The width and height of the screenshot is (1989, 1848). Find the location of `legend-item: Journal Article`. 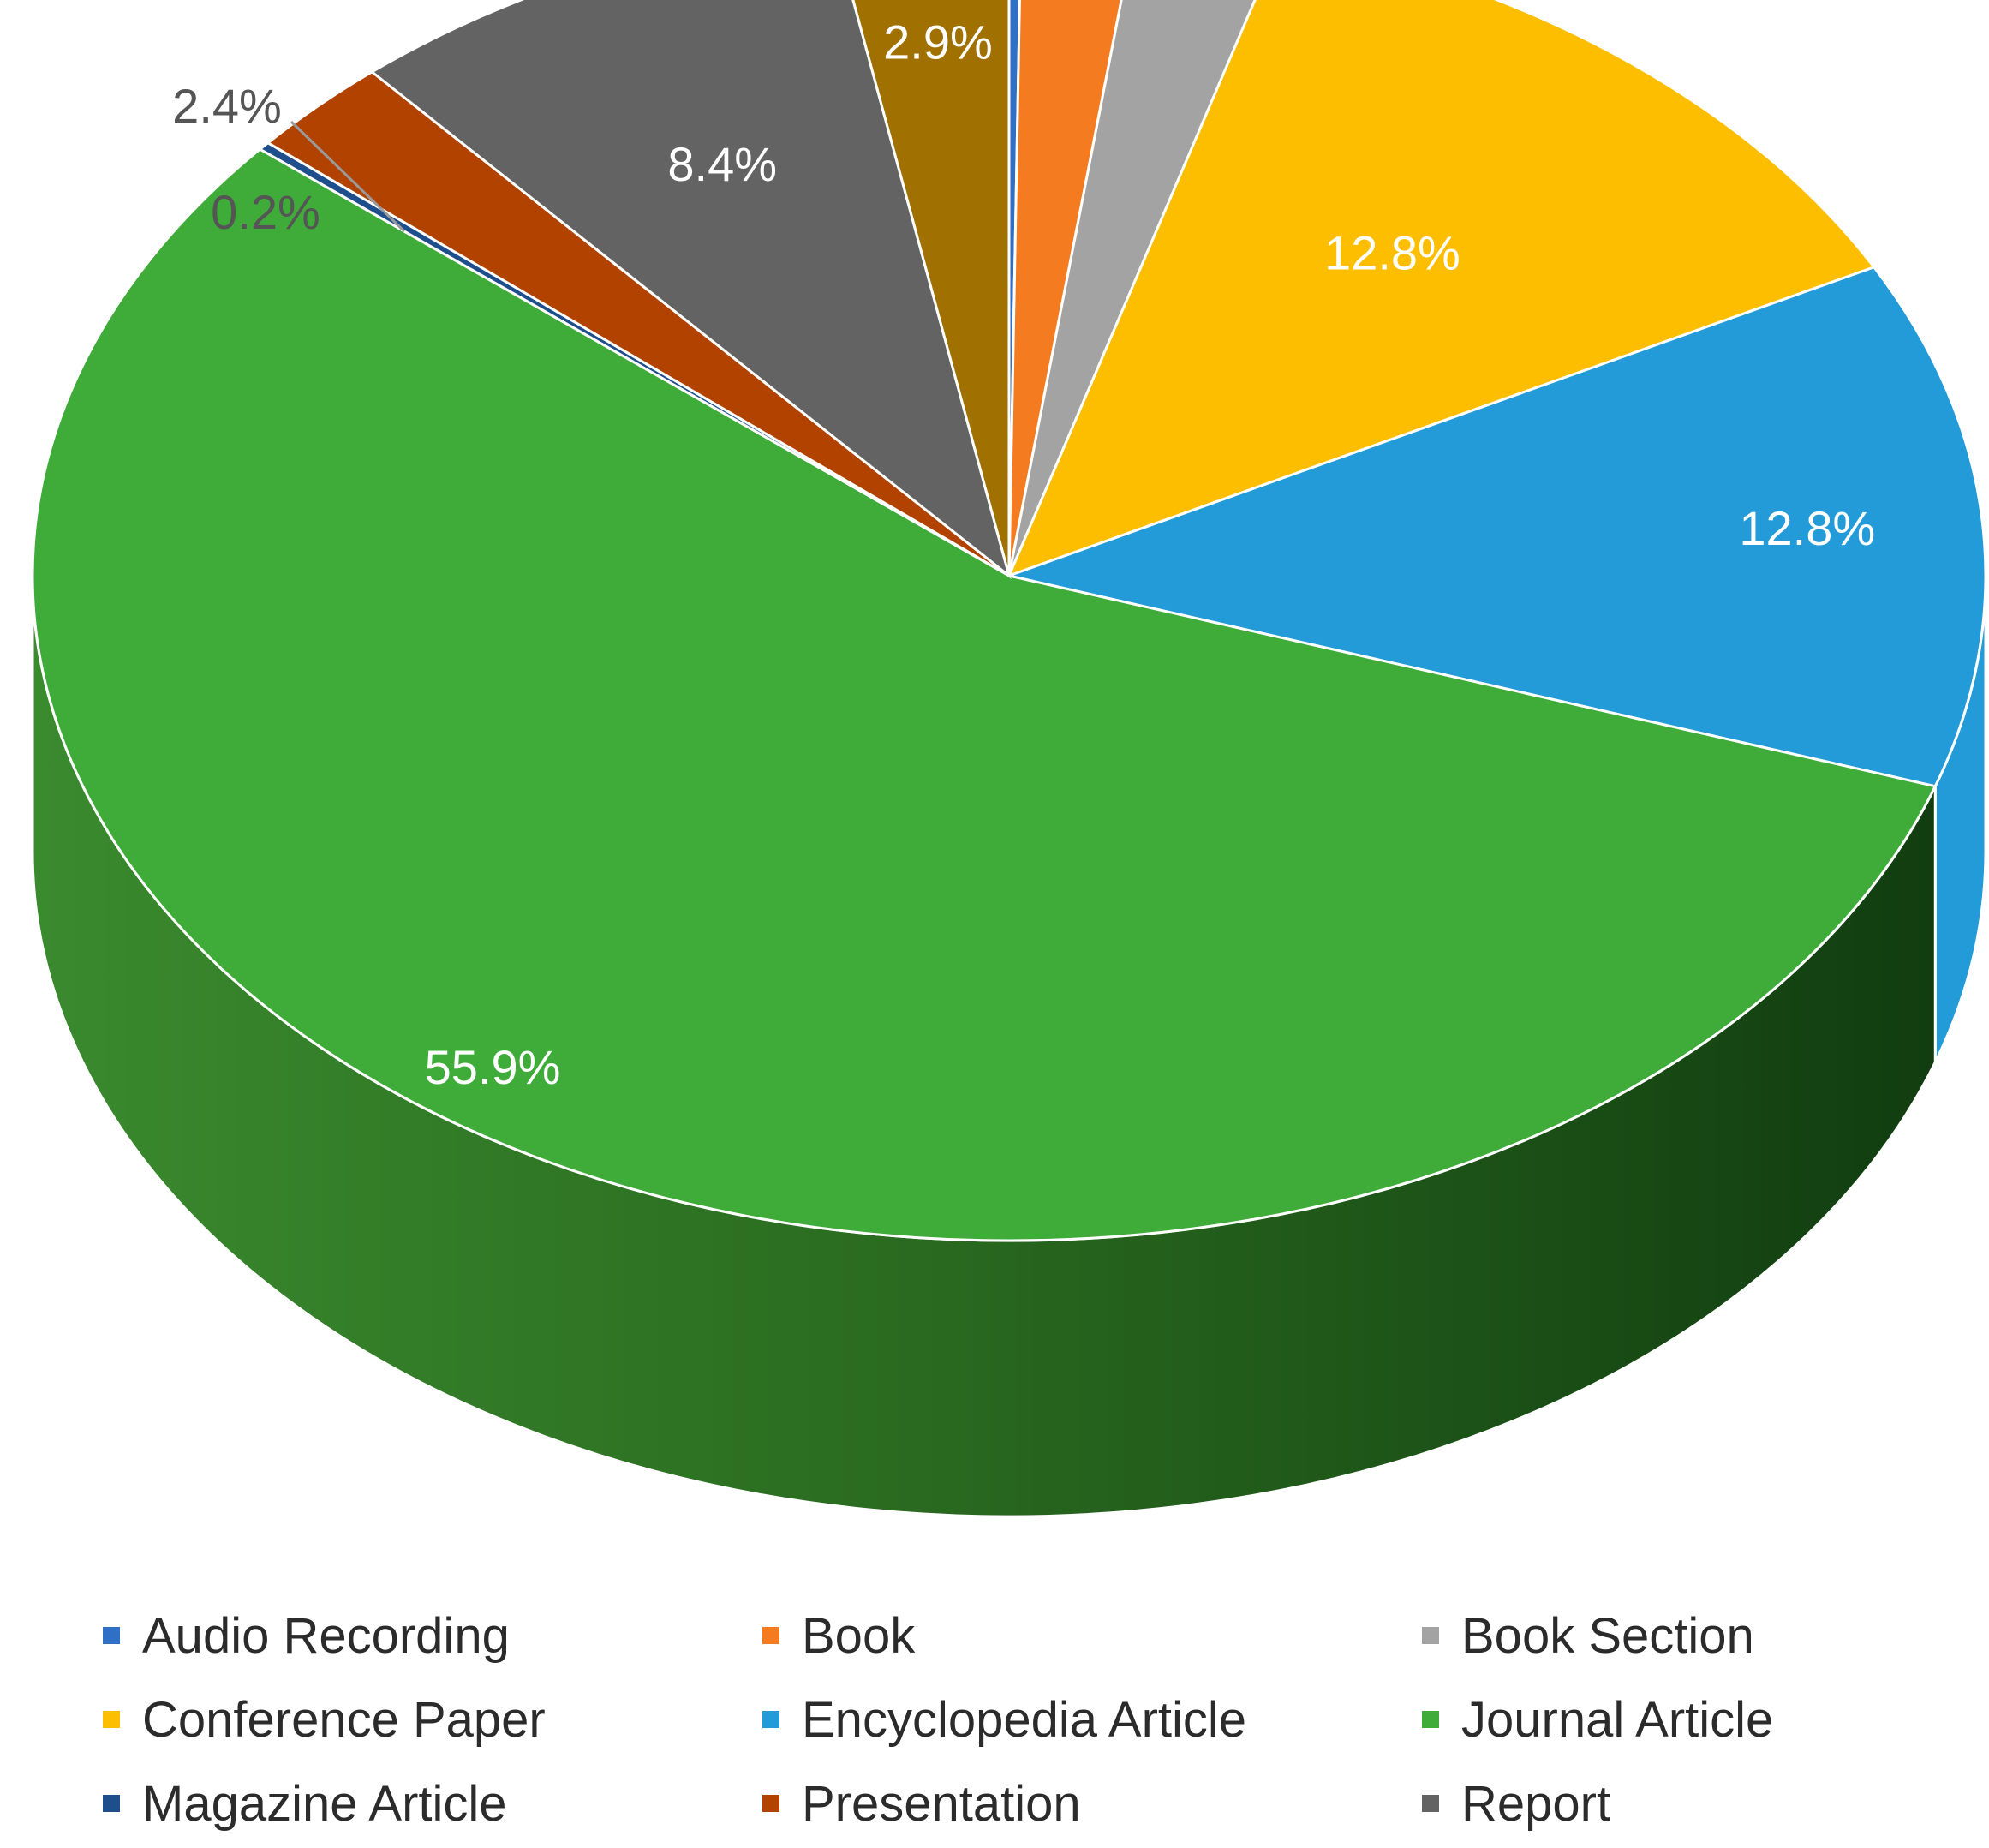

legend-item: Journal Article is located at coordinates (1670, 1719).